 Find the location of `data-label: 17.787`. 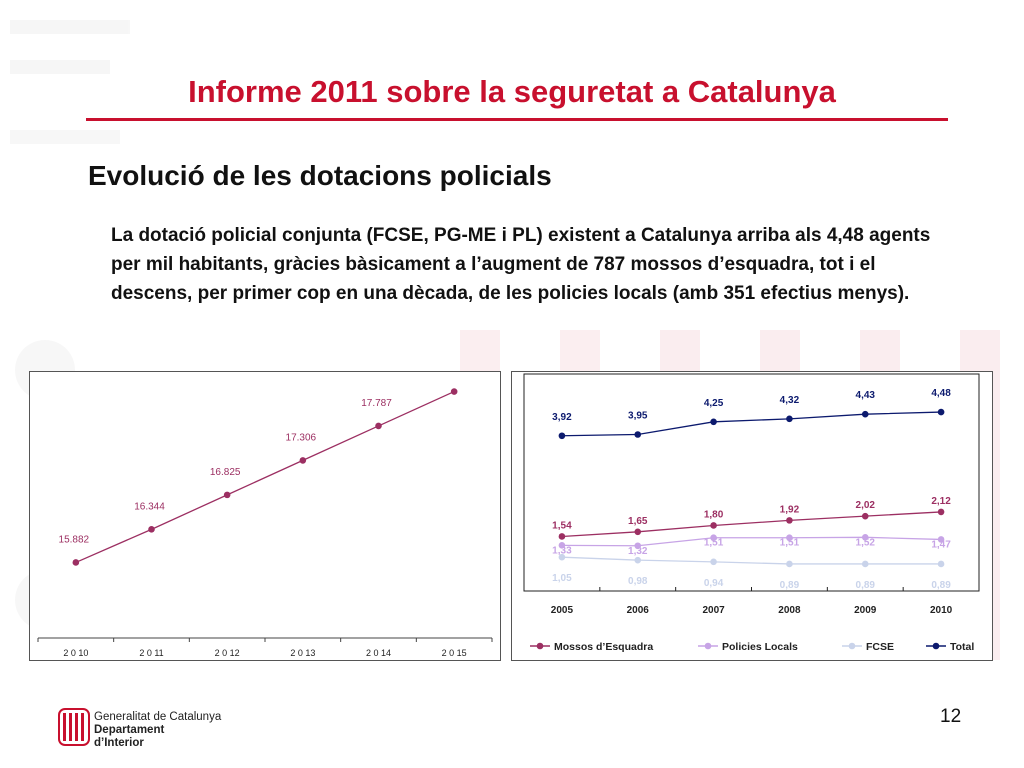

data-label: 17.787 is located at coordinates (376, 403).